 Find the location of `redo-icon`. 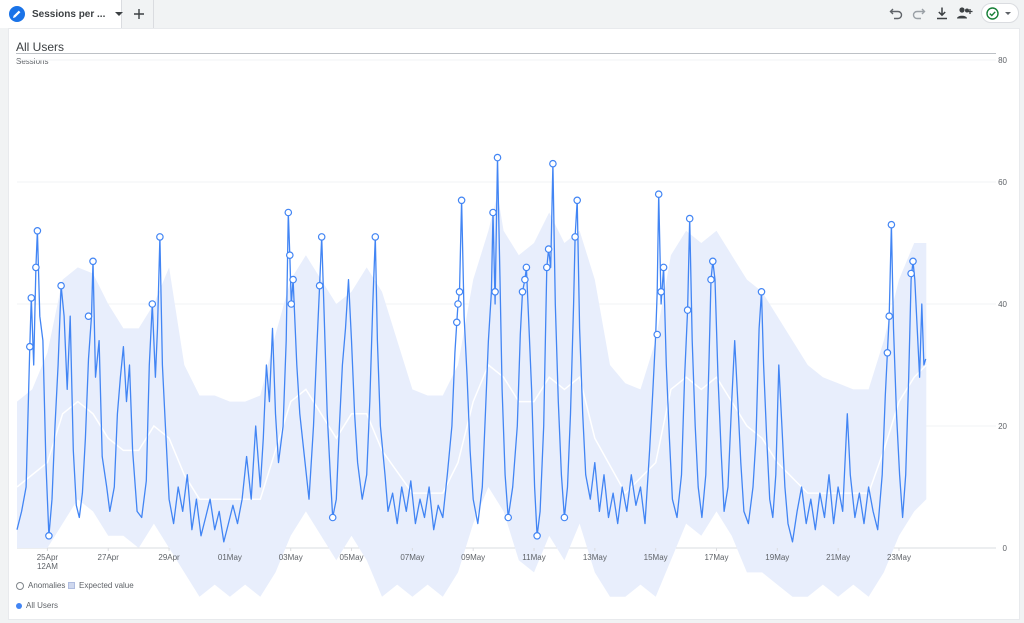

redo-icon is located at coordinates (919, 13).